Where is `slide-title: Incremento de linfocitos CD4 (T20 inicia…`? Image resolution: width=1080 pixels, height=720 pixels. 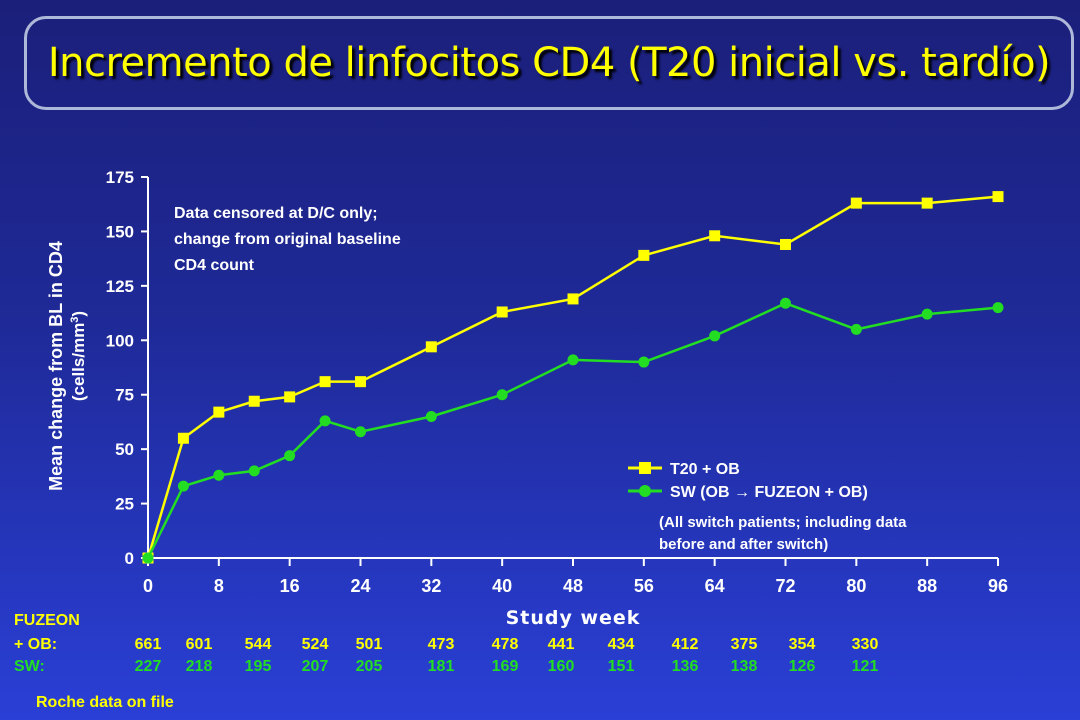
slide-title: Incremento de linfocitos CD4 (T20 inicia… is located at coordinates (549, 63).